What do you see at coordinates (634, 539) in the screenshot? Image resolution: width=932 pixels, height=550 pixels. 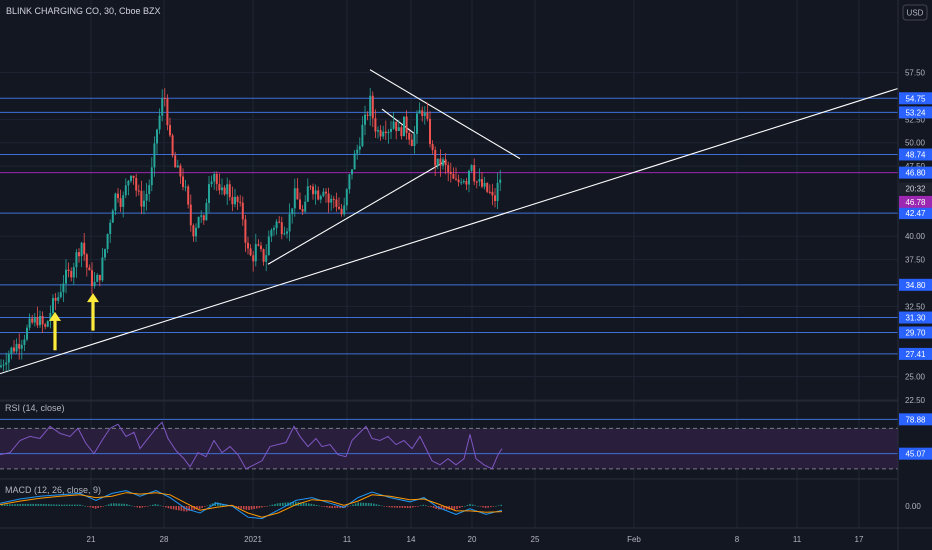 I see `time-tick-7: Feb` at bounding box center [634, 539].